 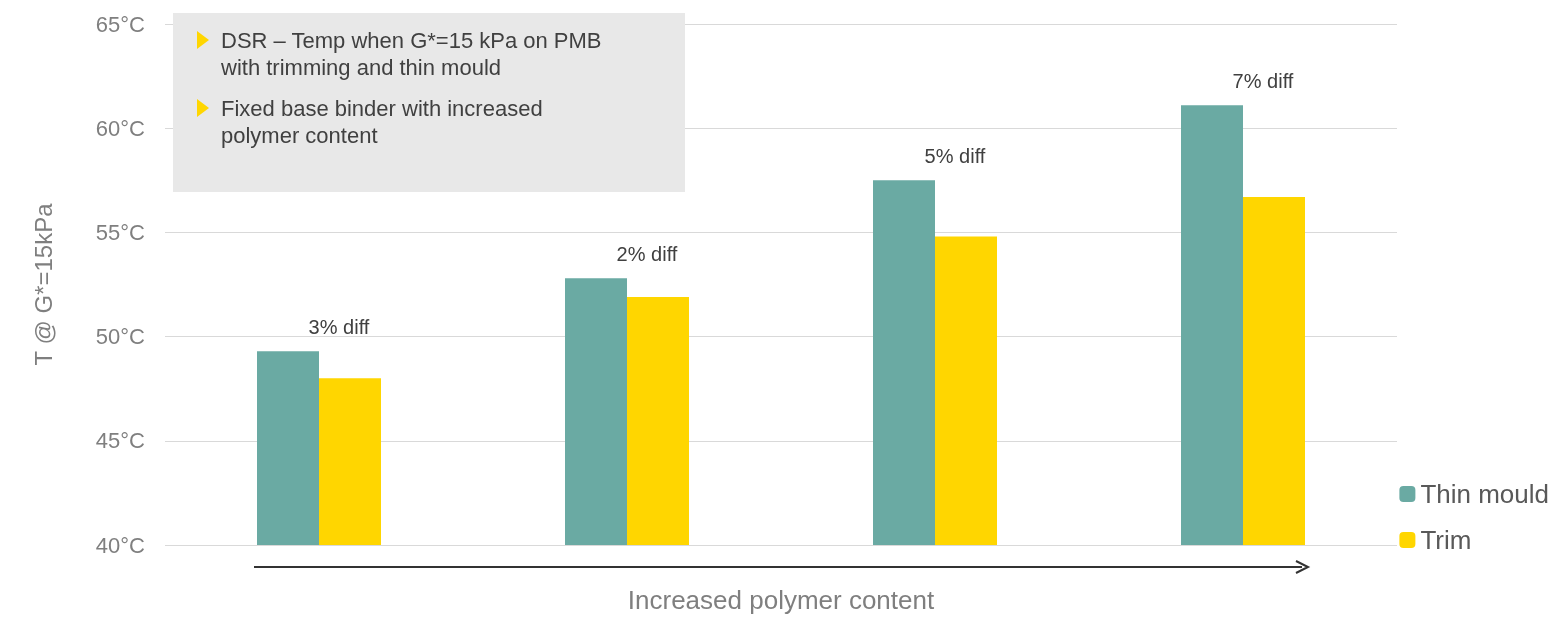 I want to click on legend-label: Thin mould, so click(x=1485, y=494).